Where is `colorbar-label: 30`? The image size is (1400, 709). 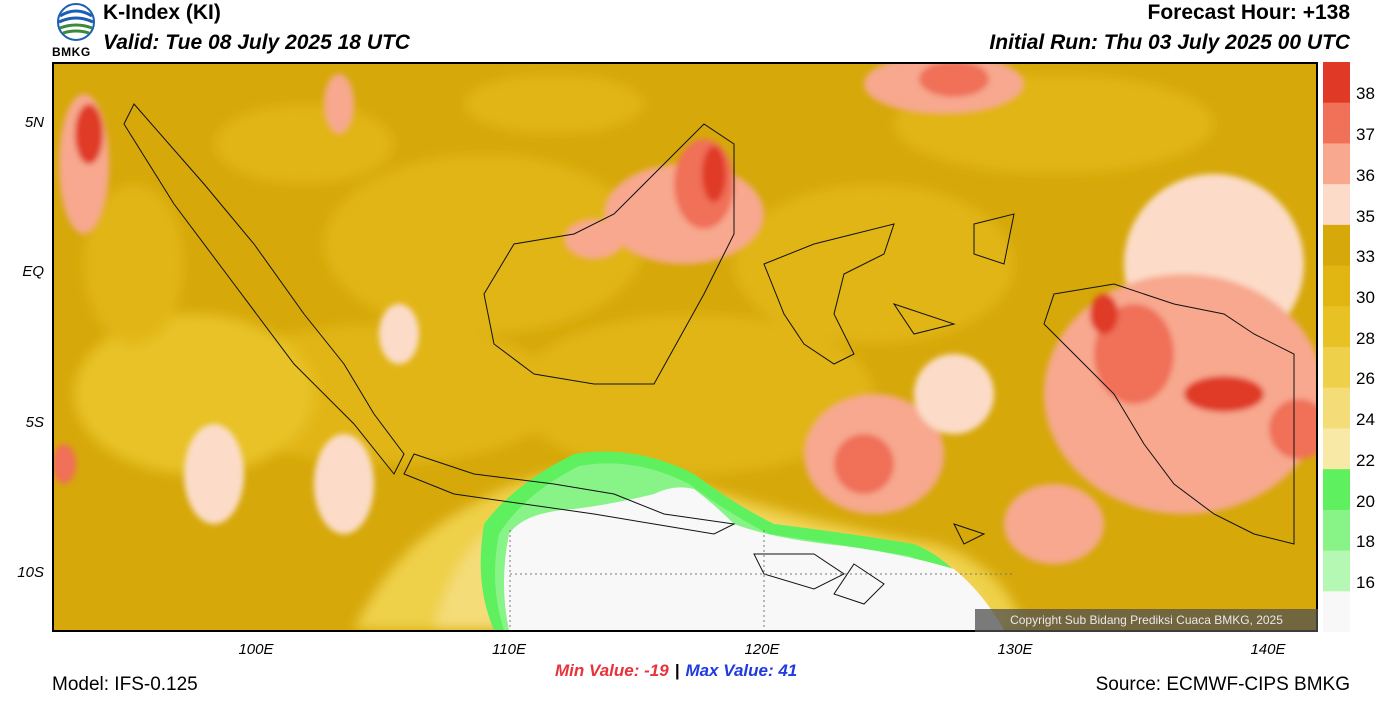
colorbar-label: 30 is located at coordinates (1365, 297).